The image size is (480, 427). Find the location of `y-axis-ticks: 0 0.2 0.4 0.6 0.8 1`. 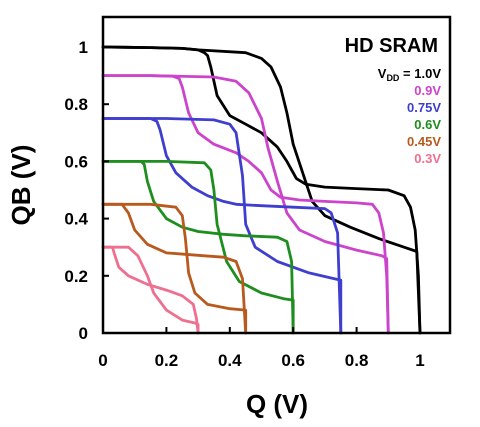

y-axis-ticks: 0 0.2 0.4 0.6 0.8 1 is located at coordinates (86, 190).